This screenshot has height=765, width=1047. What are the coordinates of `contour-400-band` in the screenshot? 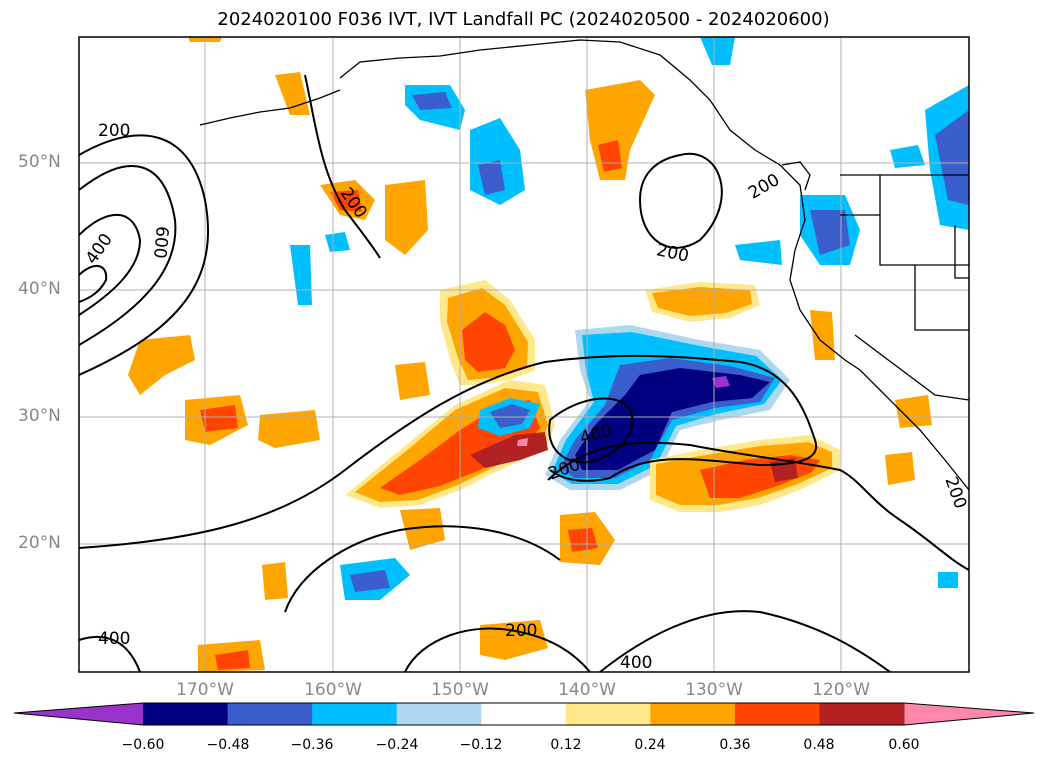 It's located at (758, 506).